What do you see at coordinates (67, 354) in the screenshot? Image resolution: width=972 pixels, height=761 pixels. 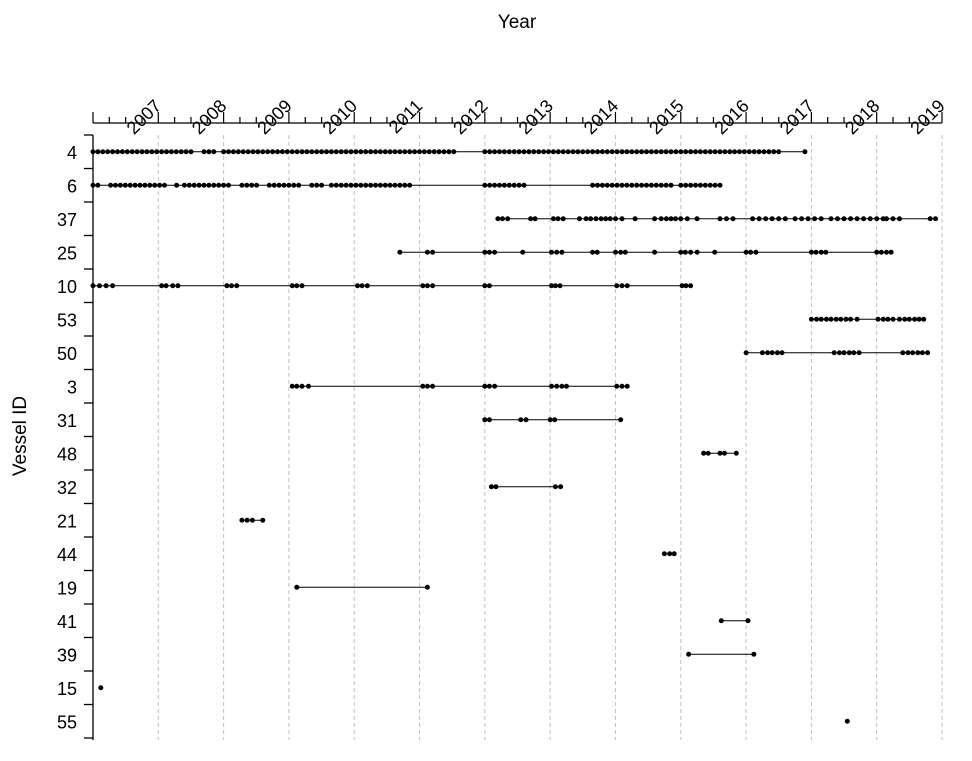 I see `y-tick-label: 50` at bounding box center [67, 354].